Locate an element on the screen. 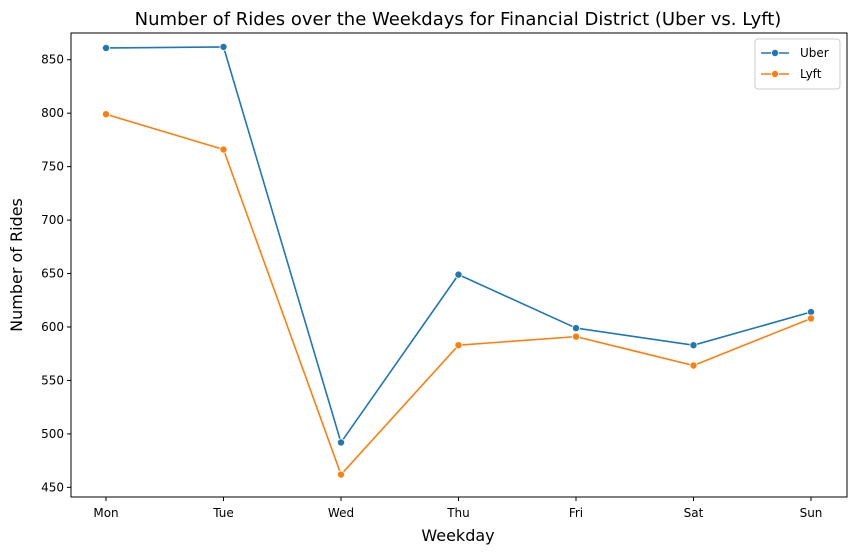 The width and height of the screenshot is (868, 554). y-axis: 450 500 550 600 650 700 750 800 850 is located at coordinates (56, 273).